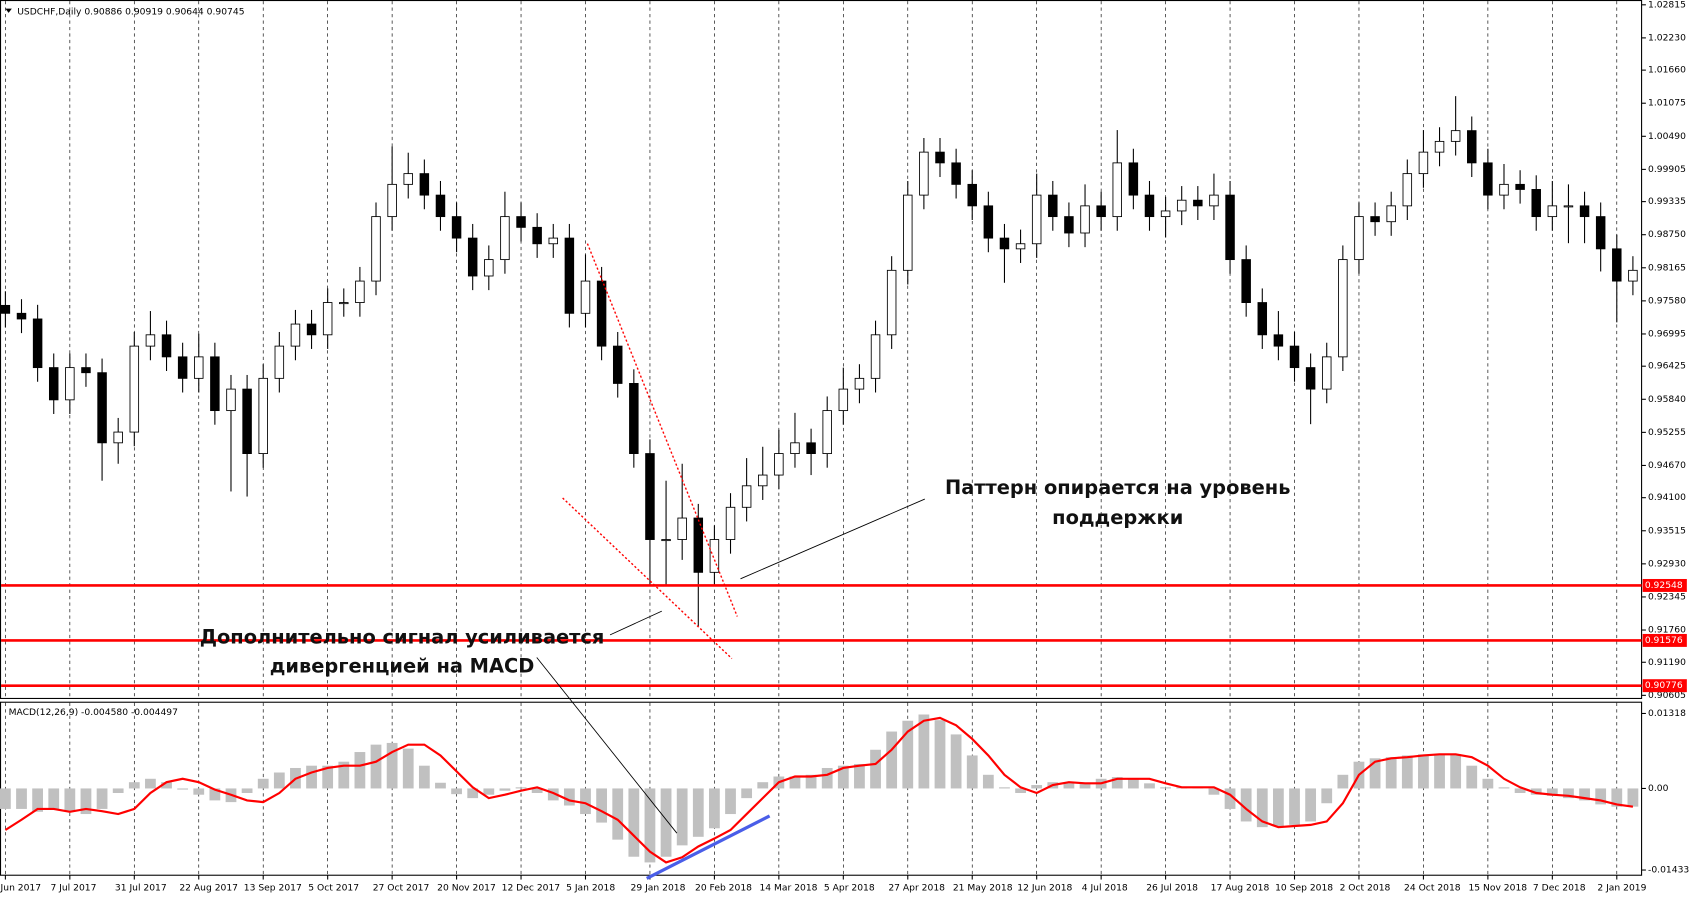 This screenshot has width=1689, height=900. What do you see at coordinates (1667, 70) in the screenshot?
I see `y-tick-label: 1.01660` at bounding box center [1667, 70].